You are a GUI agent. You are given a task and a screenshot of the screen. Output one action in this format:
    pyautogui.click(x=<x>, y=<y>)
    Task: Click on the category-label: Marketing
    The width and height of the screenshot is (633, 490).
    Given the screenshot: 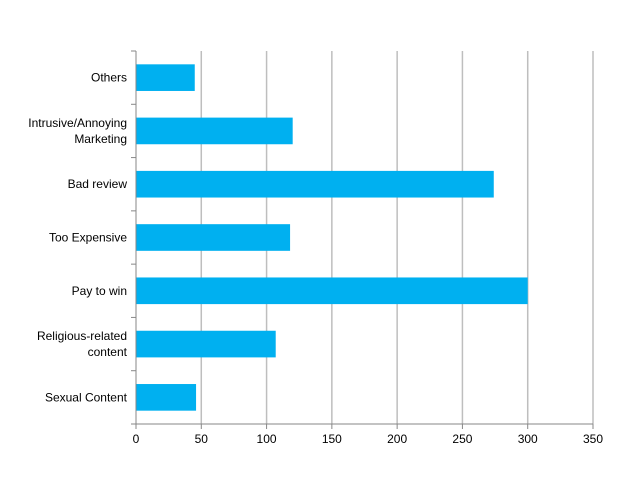 What is the action you would take?
    pyautogui.click(x=100, y=139)
    